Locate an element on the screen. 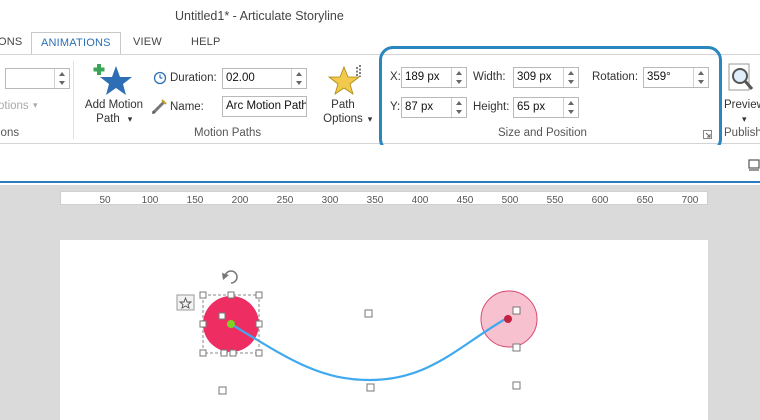 The width and height of the screenshot is (760, 420). ruler-tick: 450 is located at coordinates (465, 200).